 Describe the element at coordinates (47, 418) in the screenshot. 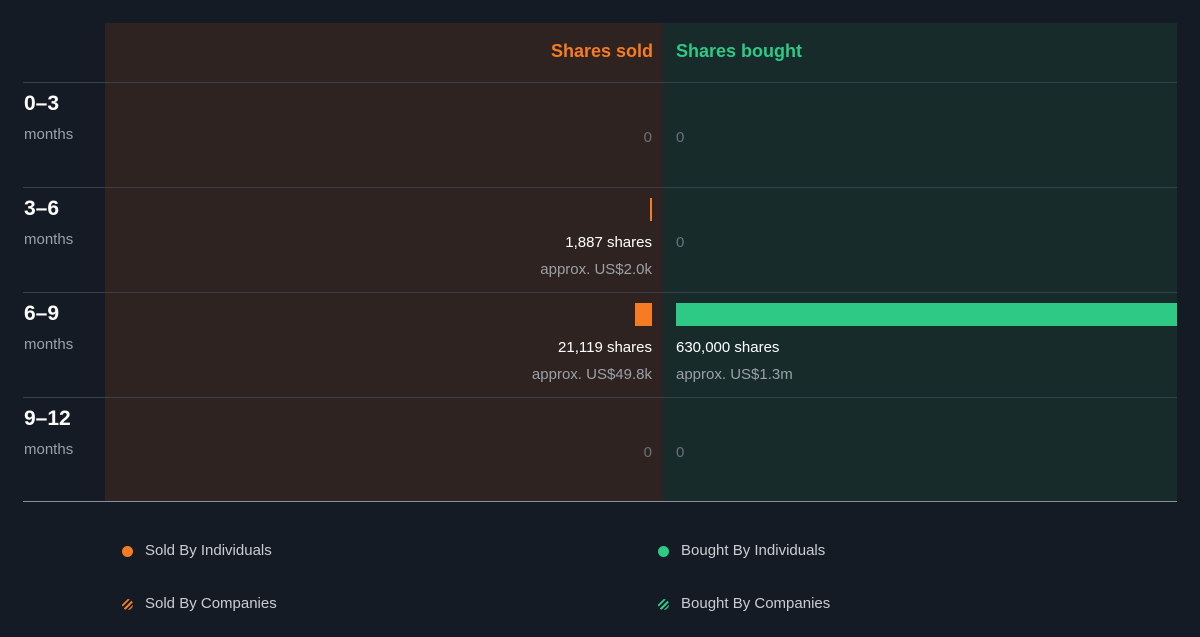

I see `period-label: 9–12` at that location.